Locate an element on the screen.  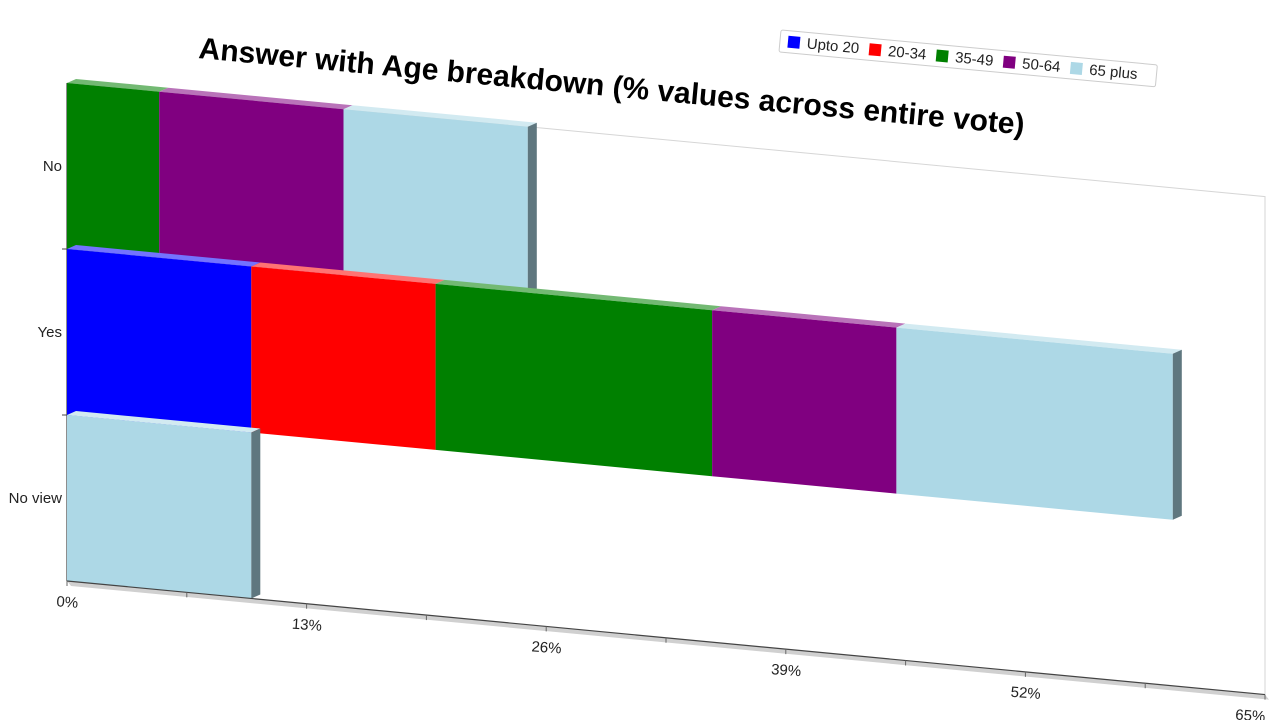
x-tick-label: 13% is located at coordinates (306, 625).